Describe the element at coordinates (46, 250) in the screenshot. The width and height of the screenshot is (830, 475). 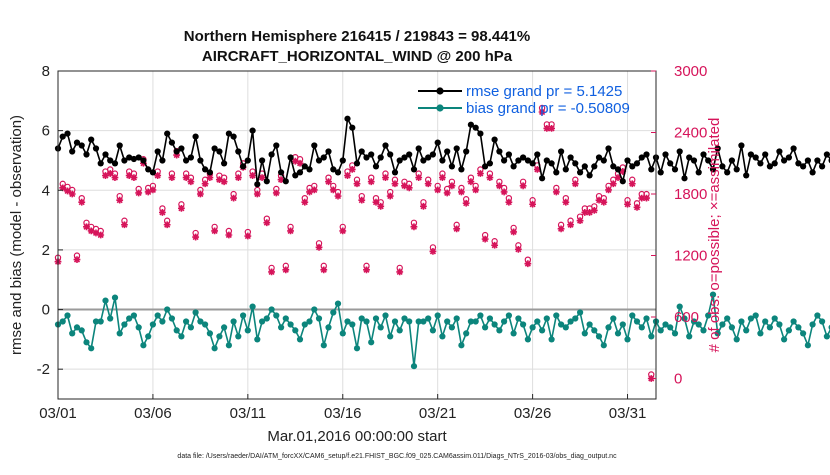
I see `left-tick-label: 2` at that location.